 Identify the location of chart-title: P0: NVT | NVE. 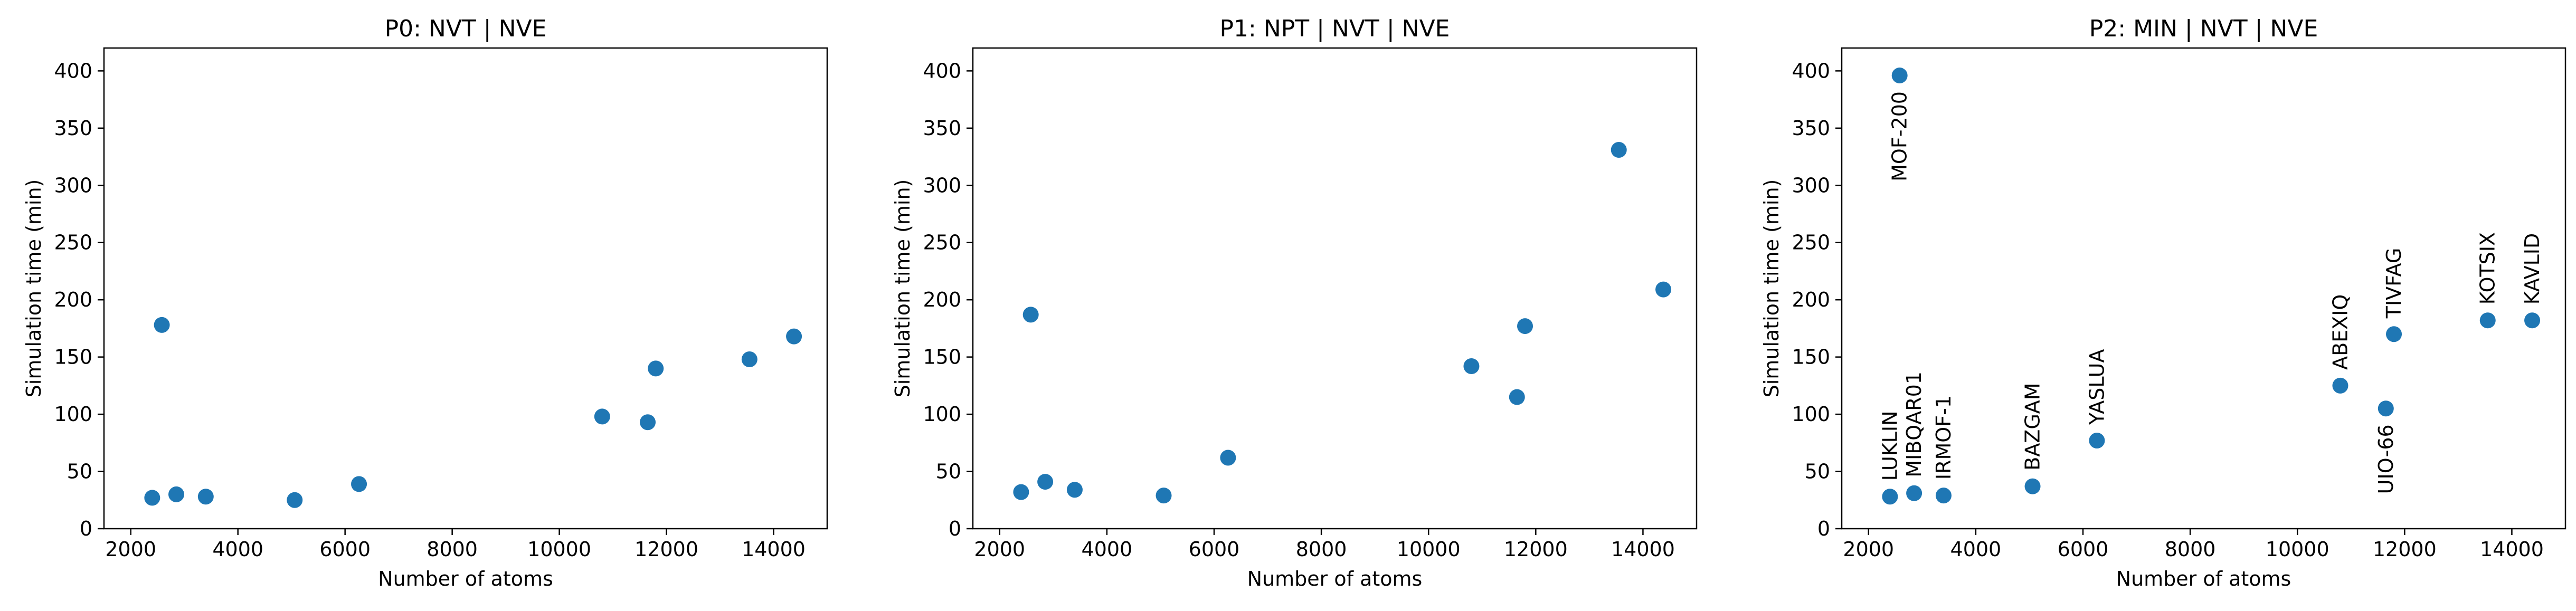
(466, 28).